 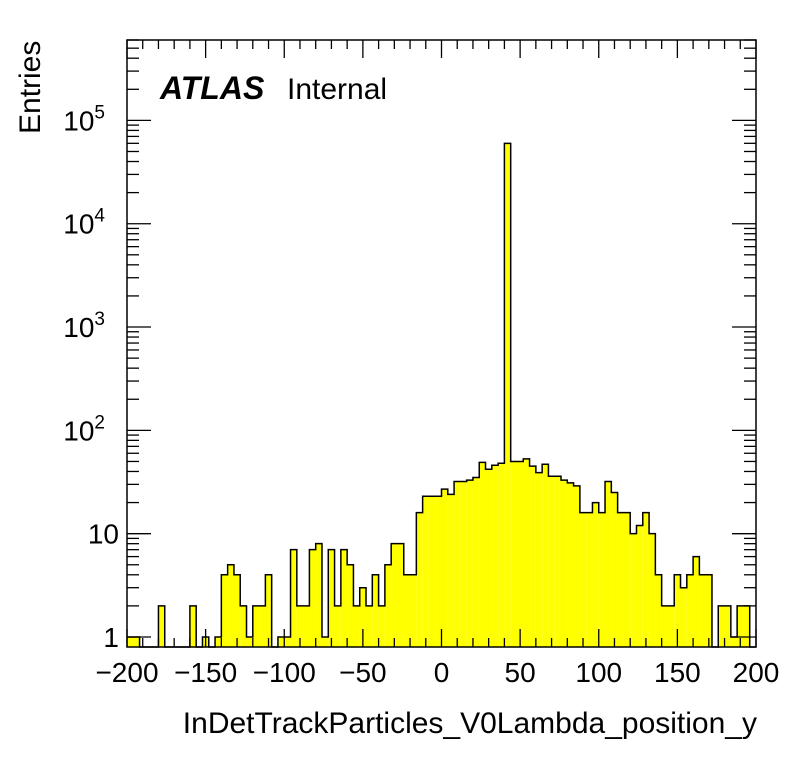 I want to click on x-tick-label: 150, so click(x=677, y=672).